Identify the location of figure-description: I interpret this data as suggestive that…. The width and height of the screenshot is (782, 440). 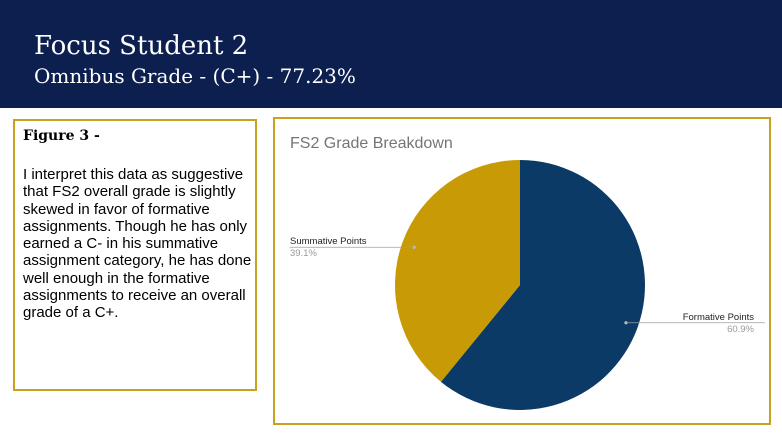
(137, 244).